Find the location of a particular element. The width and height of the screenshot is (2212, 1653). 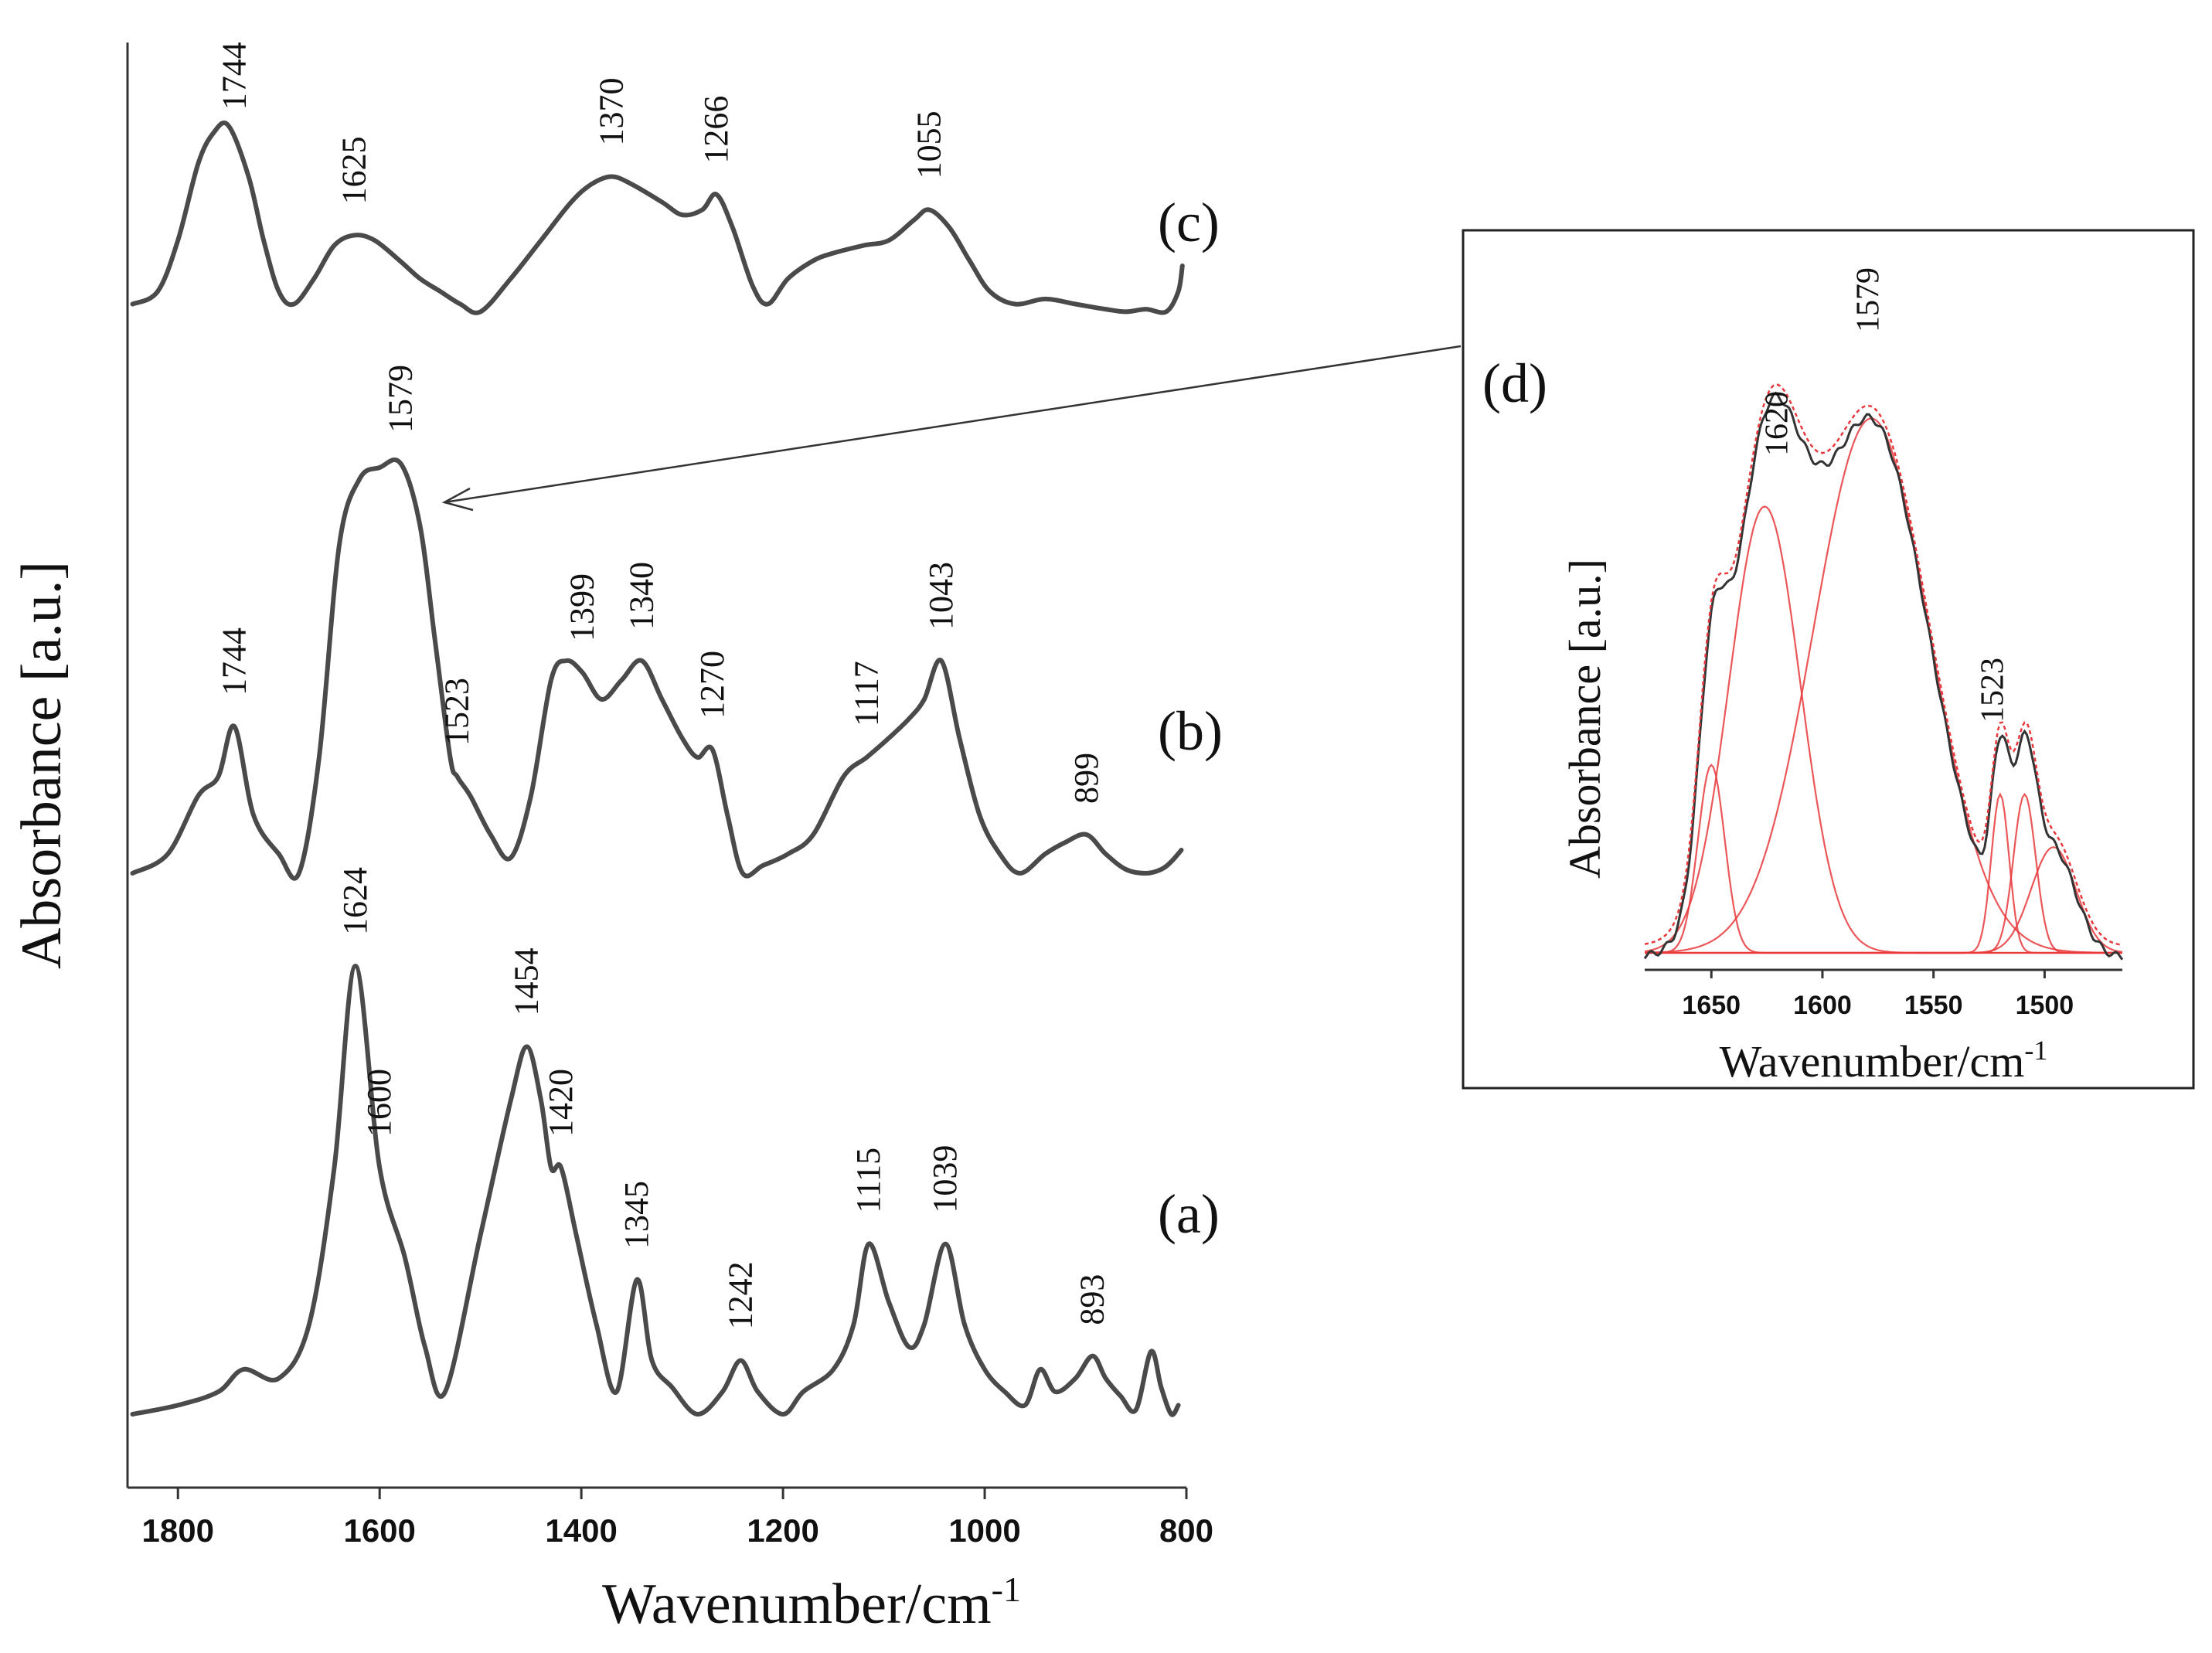

peak-label: 1370 is located at coordinates (611, 112).